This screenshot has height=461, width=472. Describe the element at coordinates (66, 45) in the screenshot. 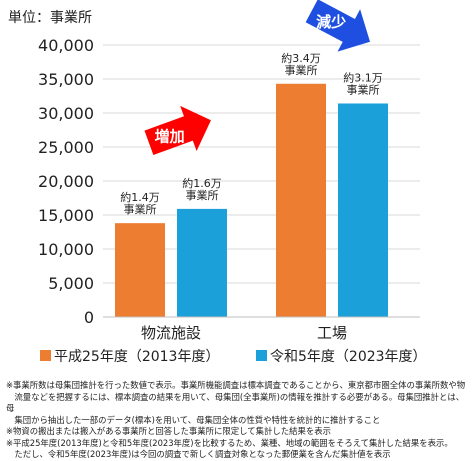

I see `y-tick-label: 40,000` at that location.